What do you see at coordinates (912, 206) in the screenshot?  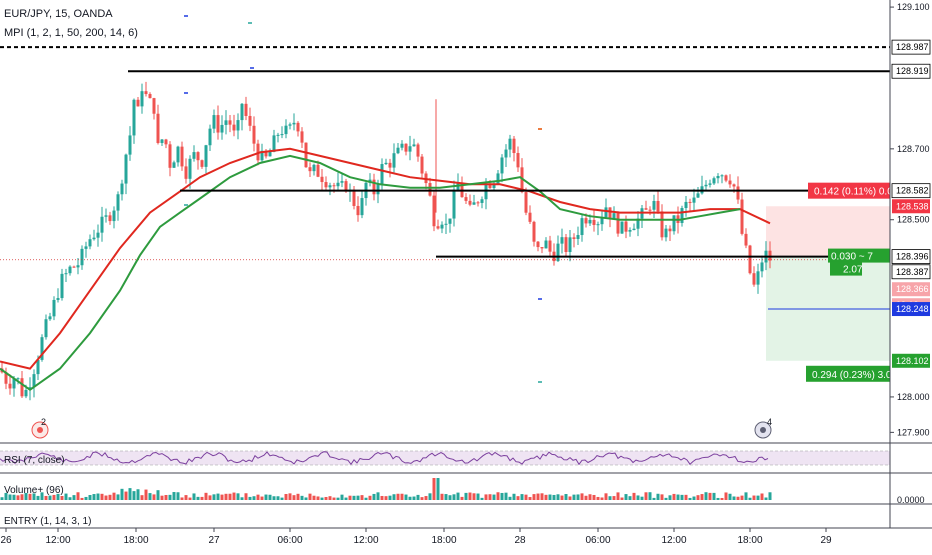 I see `price-axis-badge-label: 128.538` at bounding box center [912, 206].